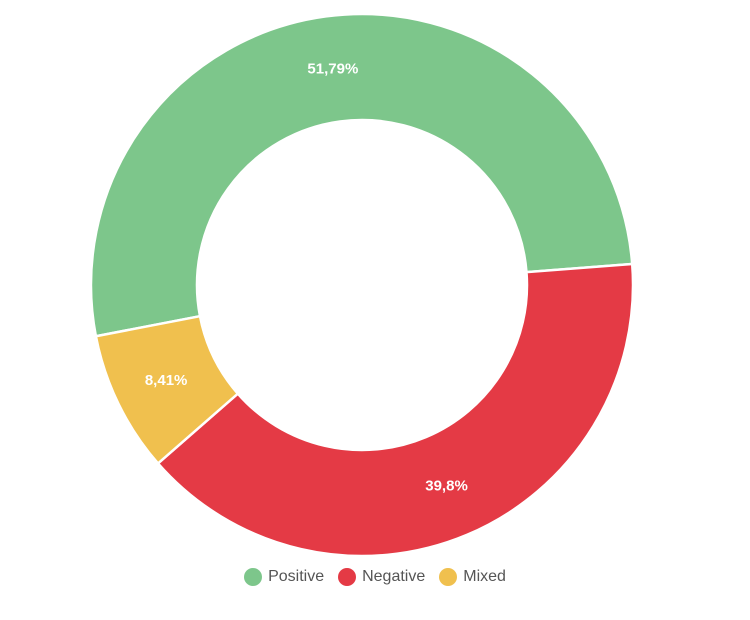 This screenshot has width=750, height=620. What do you see at coordinates (394, 576) in the screenshot?
I see `legend-label-negative: Negative` at bounding box center [394, 576].